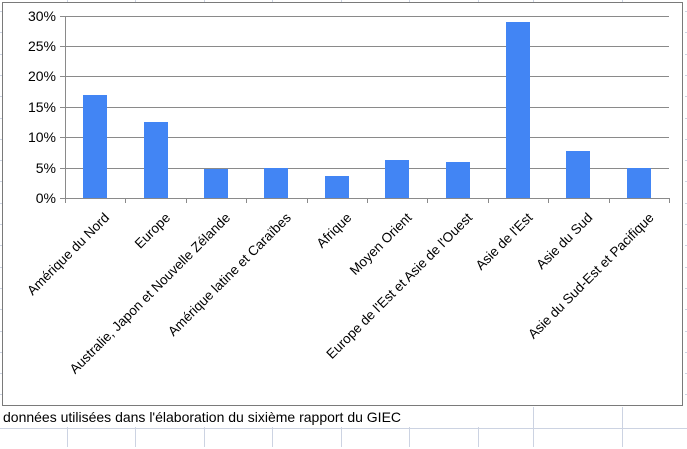 This screenshot has height=449, width=687. Describe the element at coordinates (41, 76) in the screenshot. I see `y-axis-tick-label: 20%` at that location.